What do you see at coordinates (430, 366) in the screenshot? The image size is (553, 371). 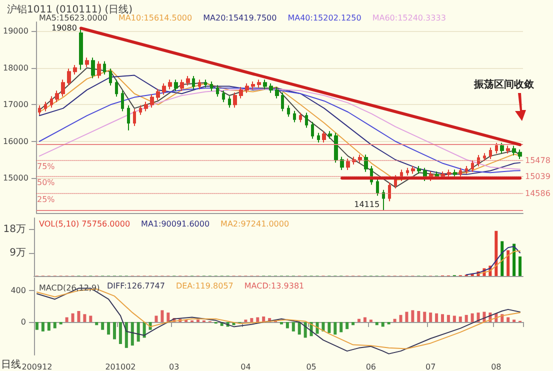 I see `x-tick-label: 07` at bounding box center [430, 366].